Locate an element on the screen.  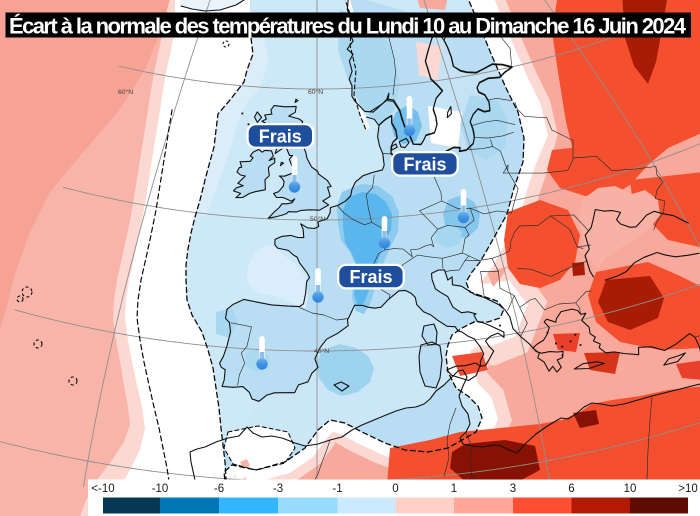
svg-text: -6 is located at coordinates (219, 489).